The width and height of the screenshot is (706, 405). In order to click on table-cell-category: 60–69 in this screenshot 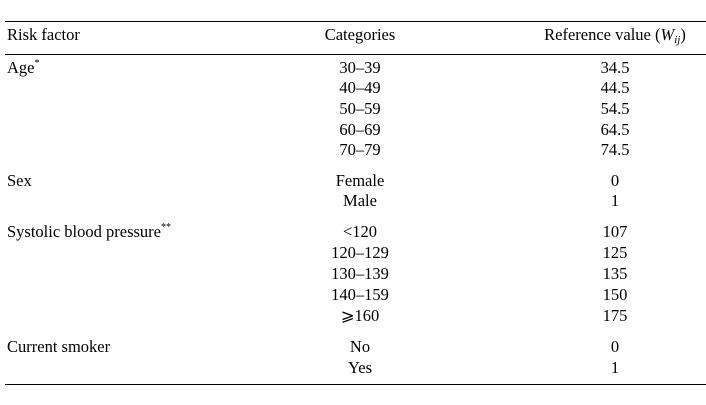, I will do `click(360, 129)`.